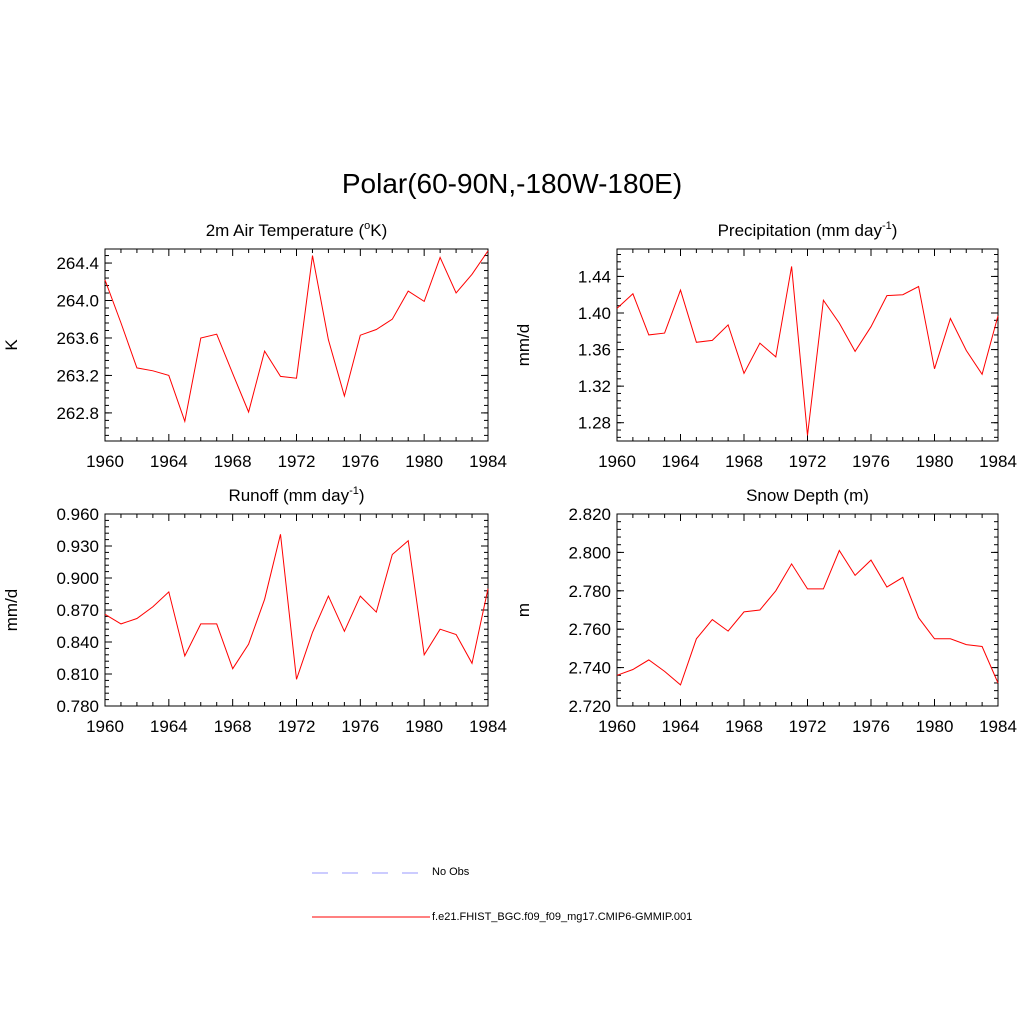  I want to click on y-tick-label: 0.810, so click(77, 674).